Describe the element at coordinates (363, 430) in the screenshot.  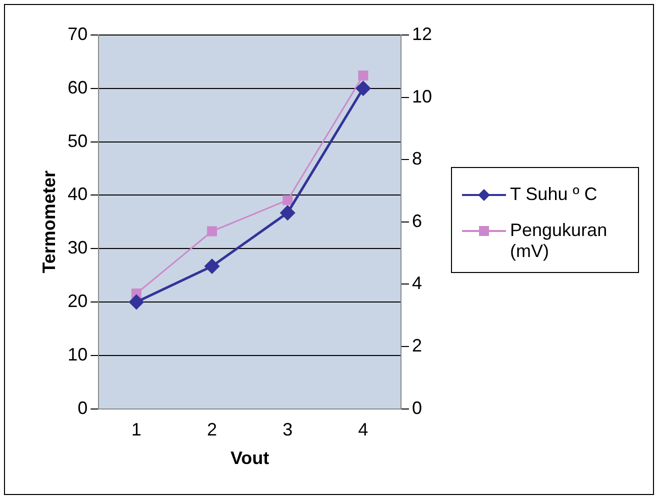
I see `x-tick-label: 4` at that location.